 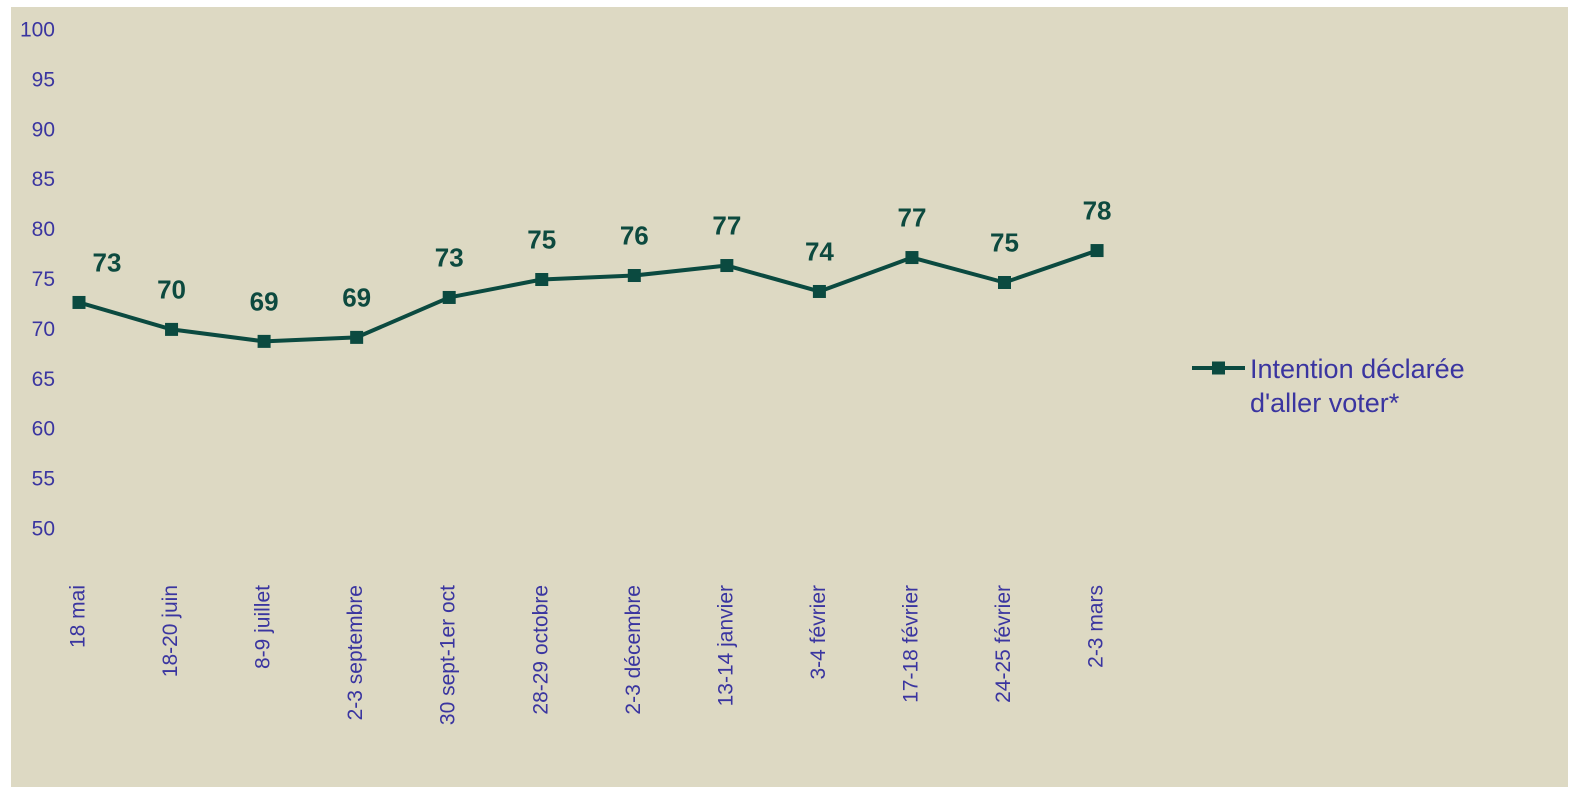 What do you see at coordinates (43, 129) in the screenshot?
I see `y-tick-label: 90` at bounding box center [43, 129].